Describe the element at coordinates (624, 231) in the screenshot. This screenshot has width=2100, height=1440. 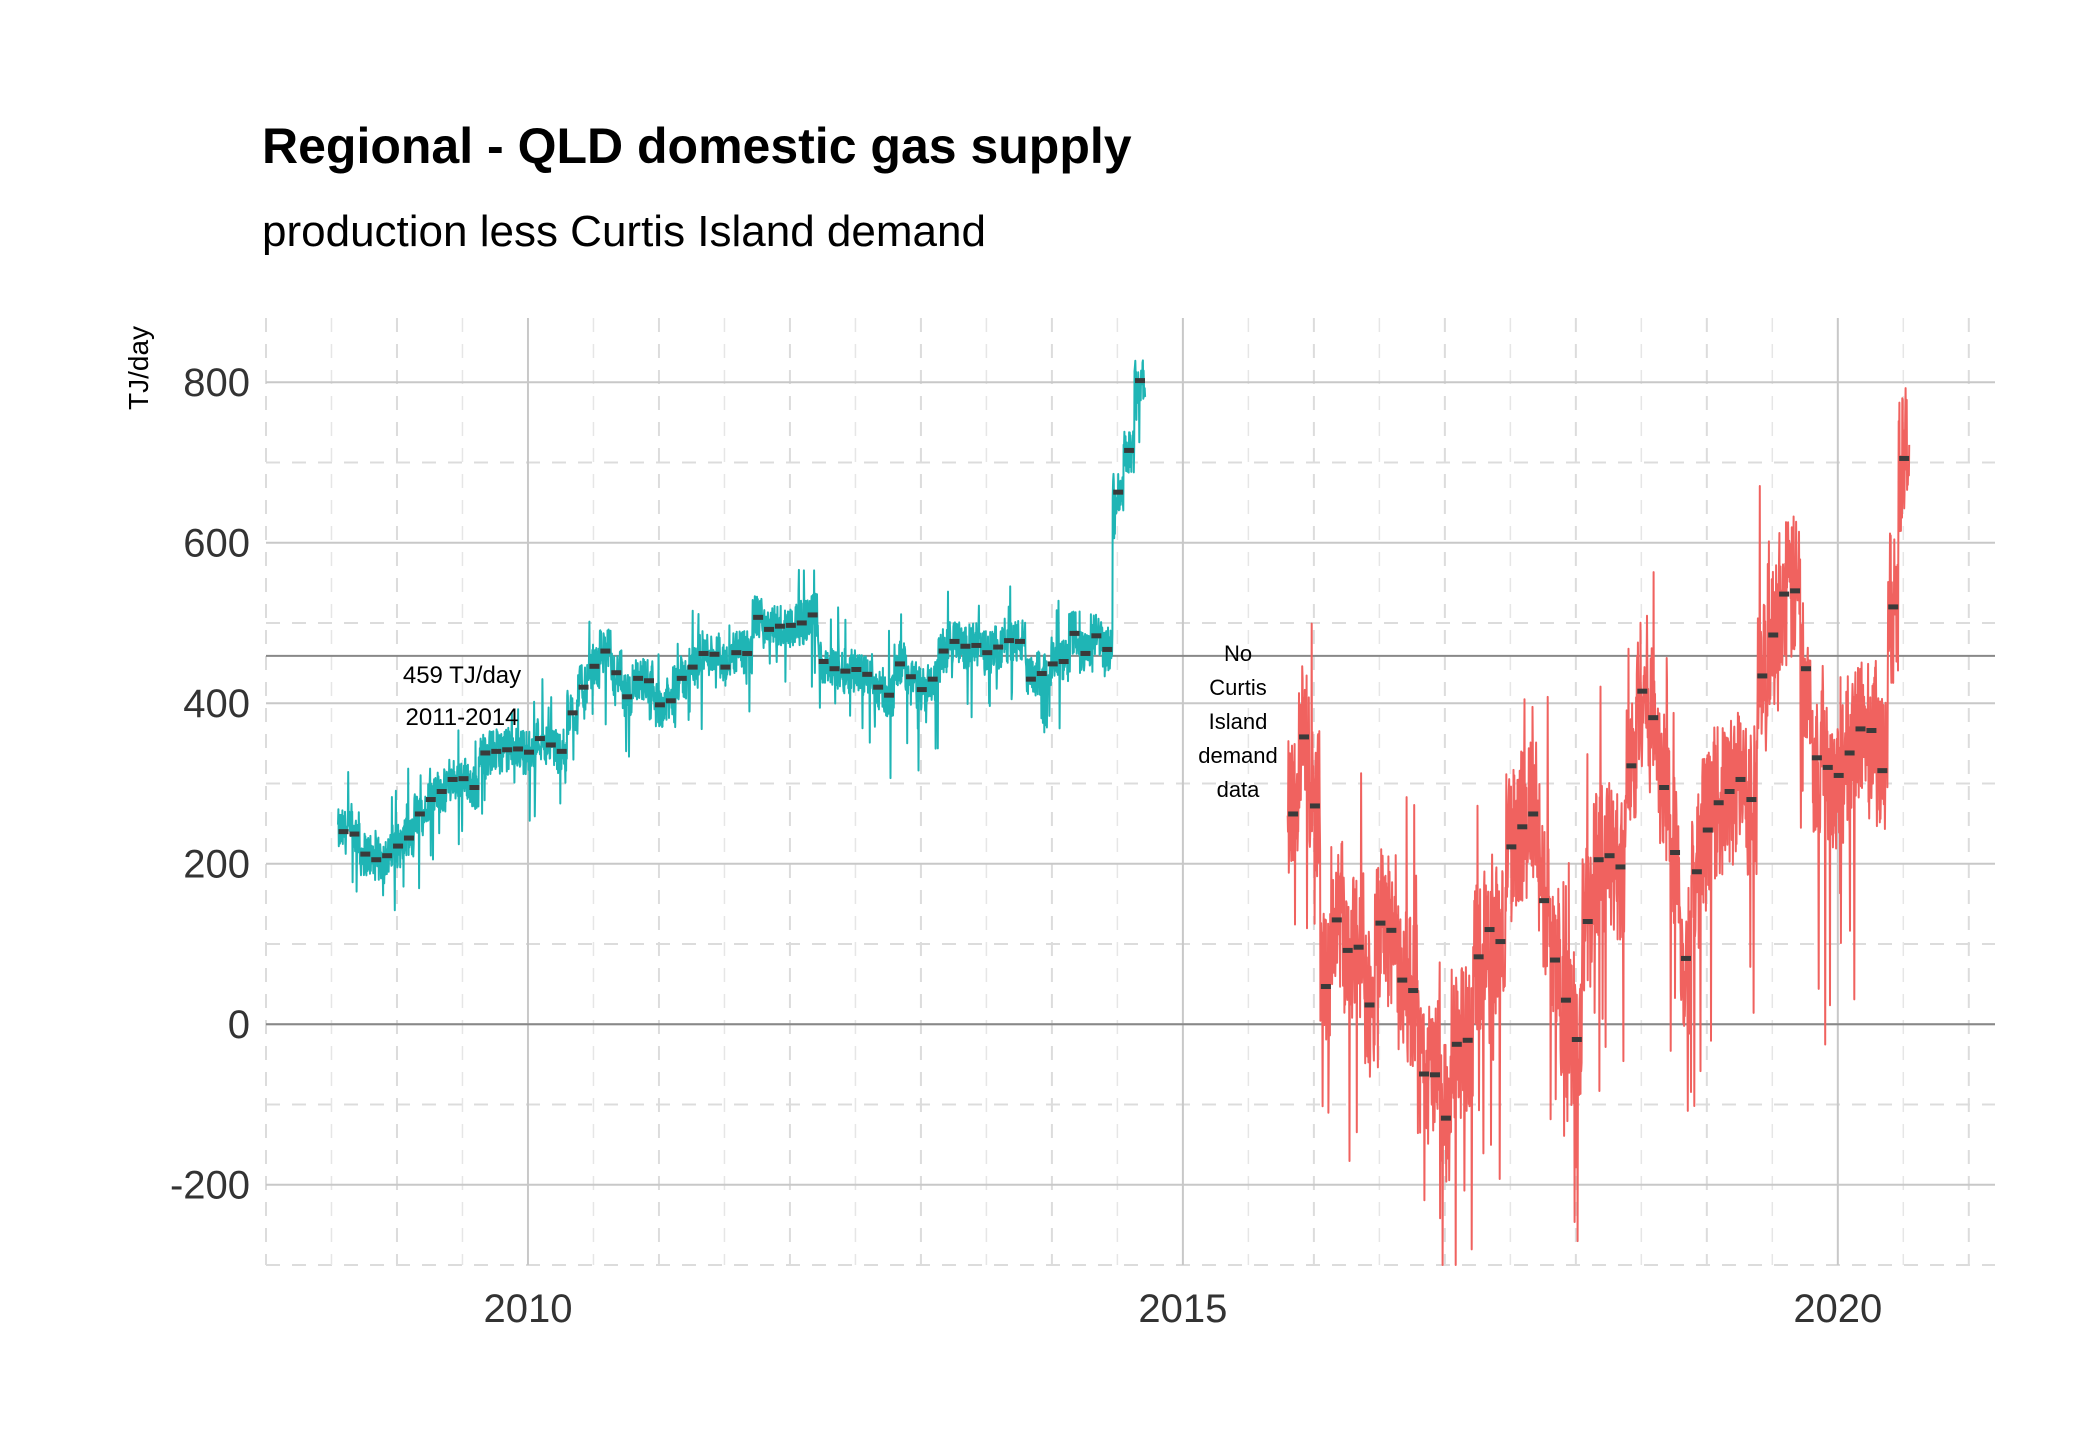
I see `chart-subtitle: production less Curtis Island demand` at that location.